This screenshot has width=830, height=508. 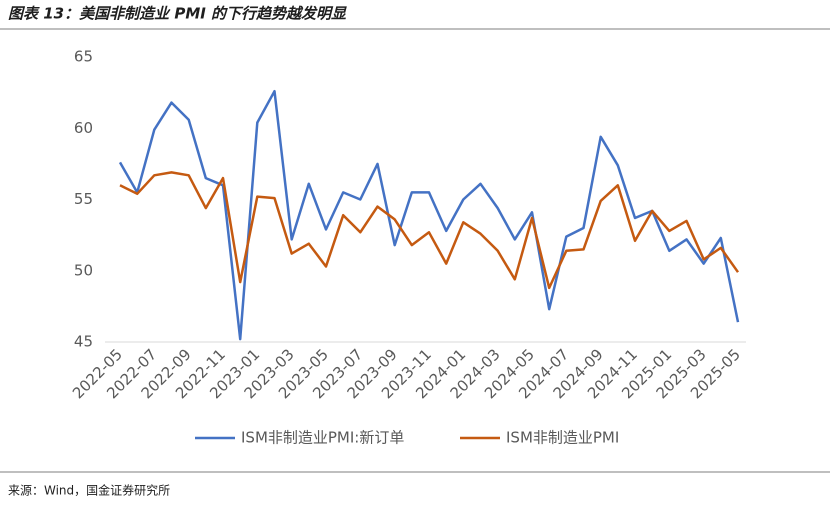 What do you see at coordinates (83, 199) in the screenshot?
I see `y-tick-label: 55` at bounding box center [83, 199].